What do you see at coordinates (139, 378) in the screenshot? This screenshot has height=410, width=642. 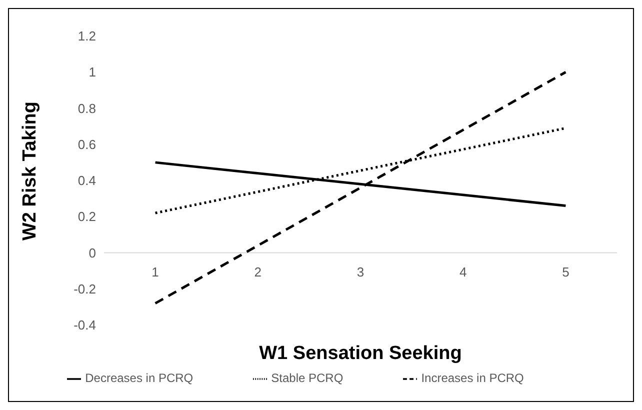 I see `legend-label: Decreases in PCRQ` at bounding box center [139, 378].